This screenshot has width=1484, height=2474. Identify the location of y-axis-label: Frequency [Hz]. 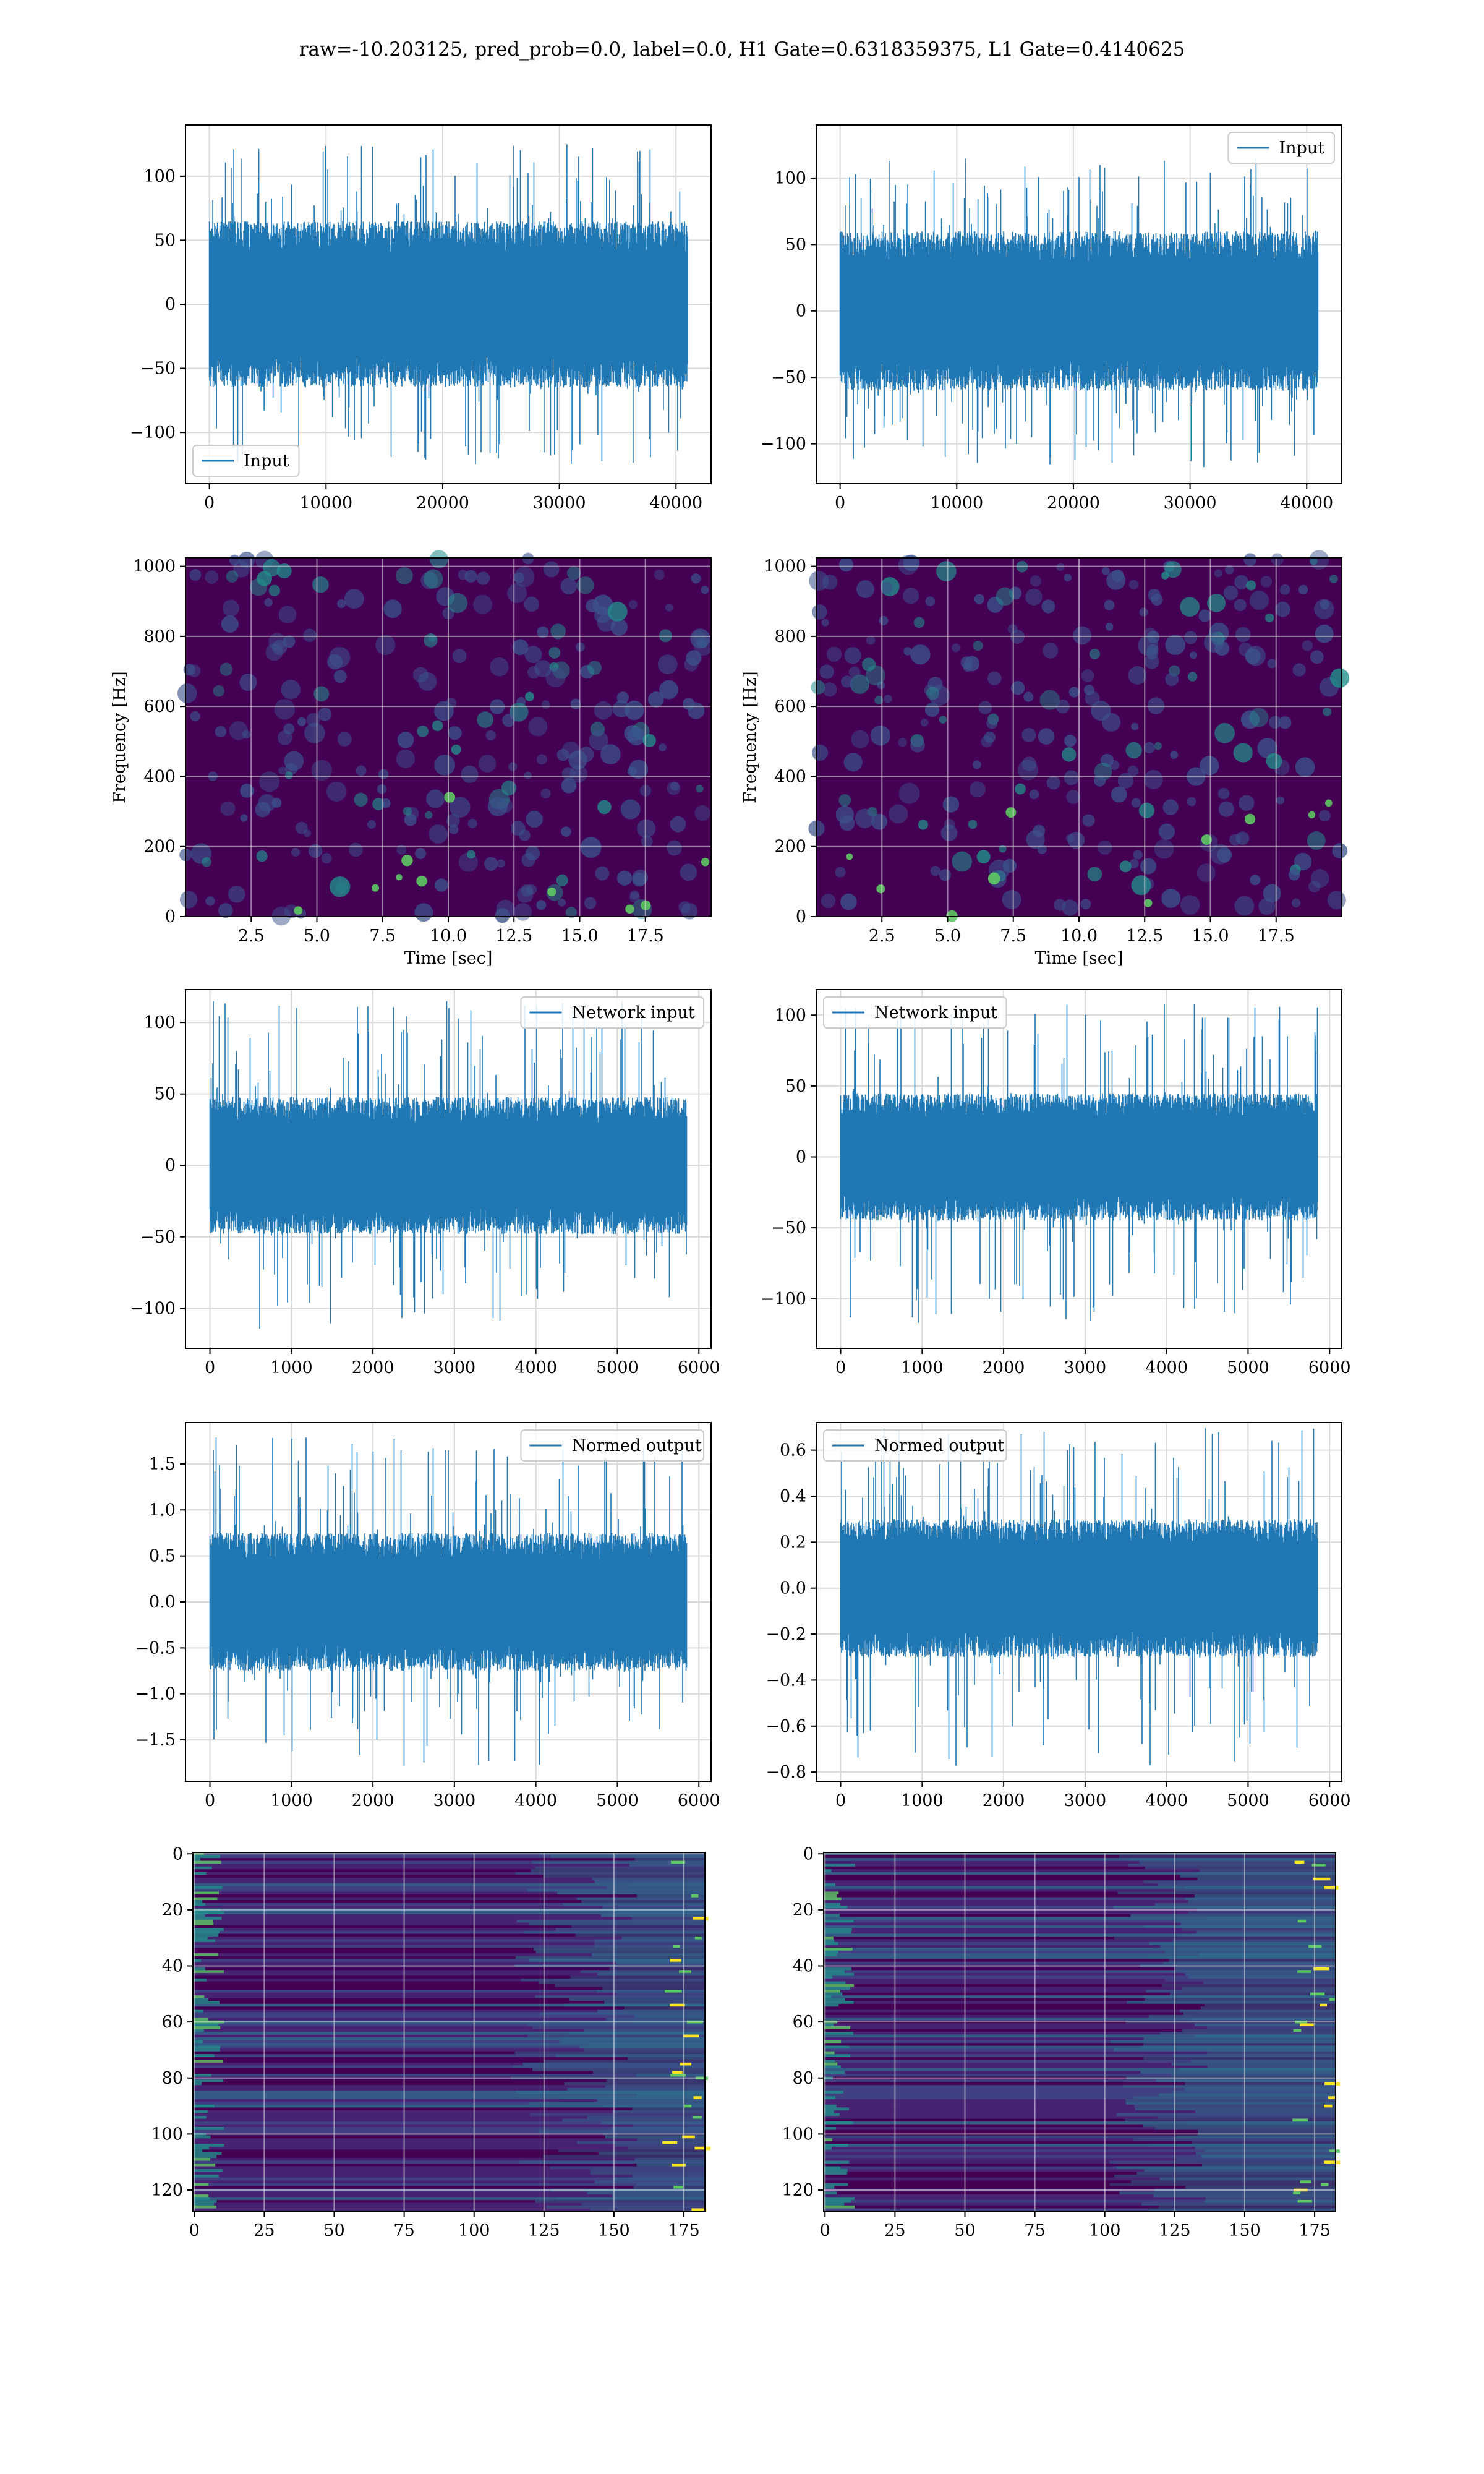
(119, 737).